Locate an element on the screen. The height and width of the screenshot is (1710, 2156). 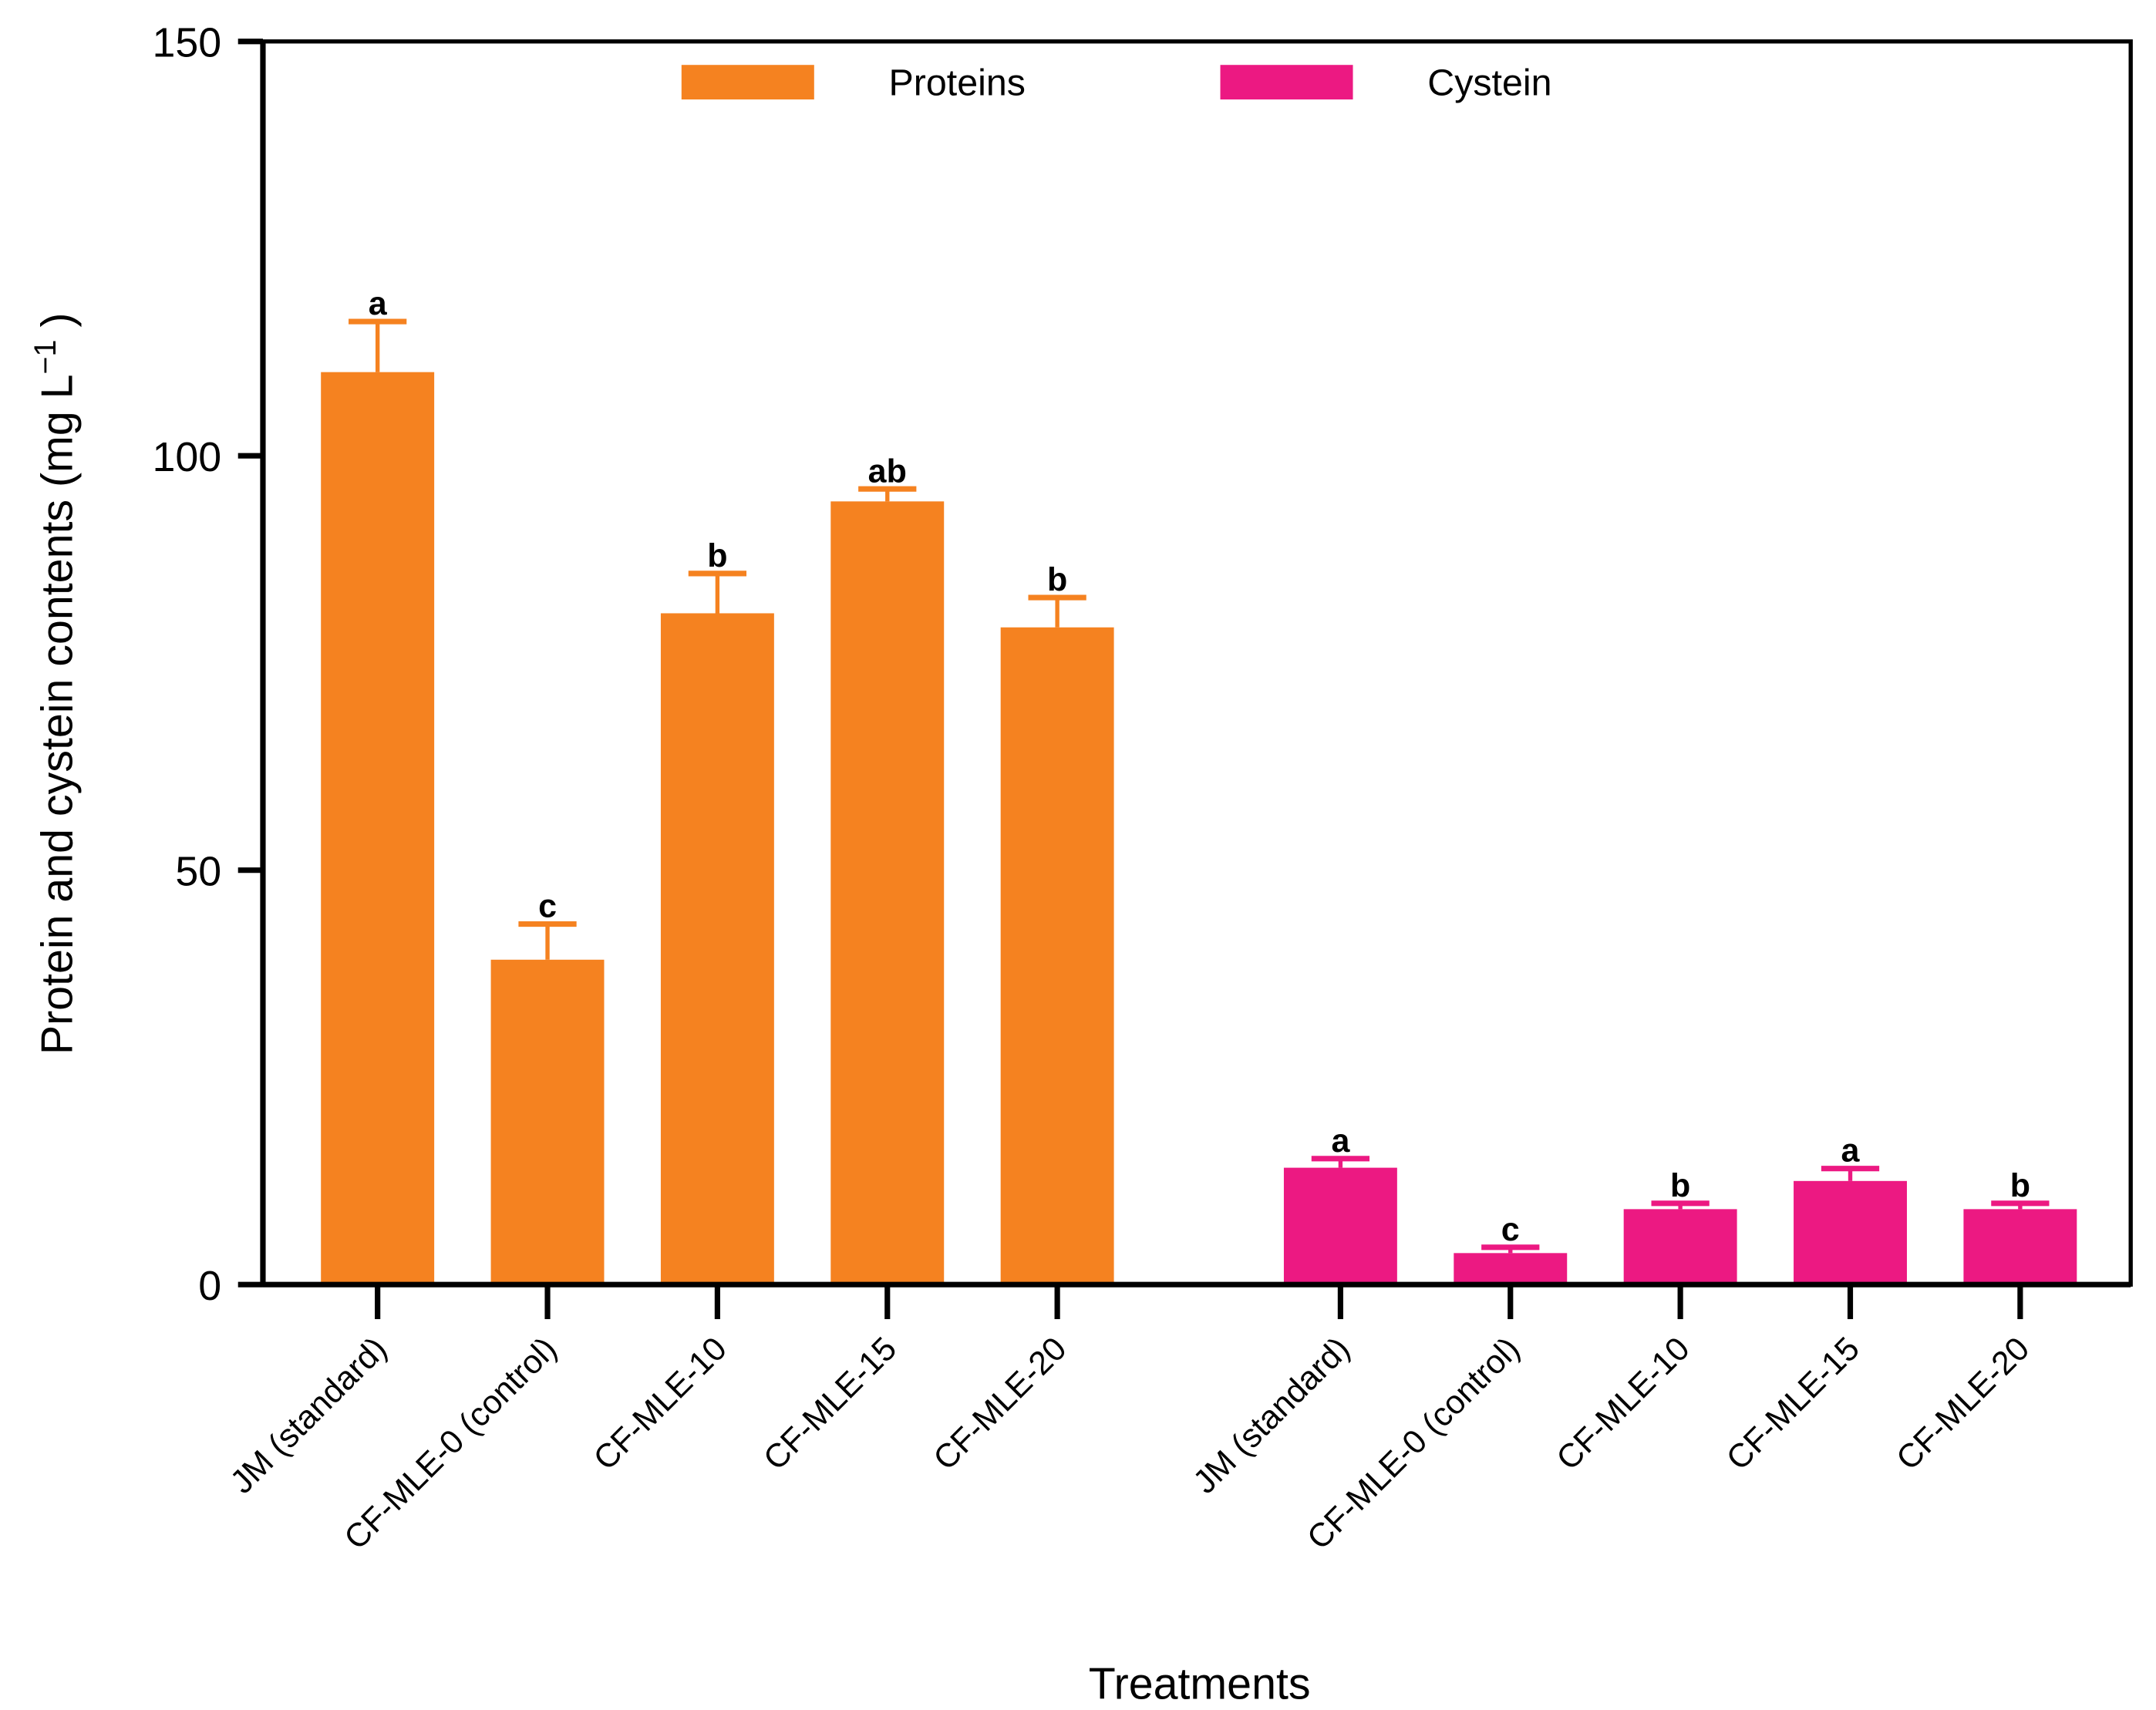
y-axis-title: Protein and cystein contents (mg L−1 ) is located at coordinates (56, 684).